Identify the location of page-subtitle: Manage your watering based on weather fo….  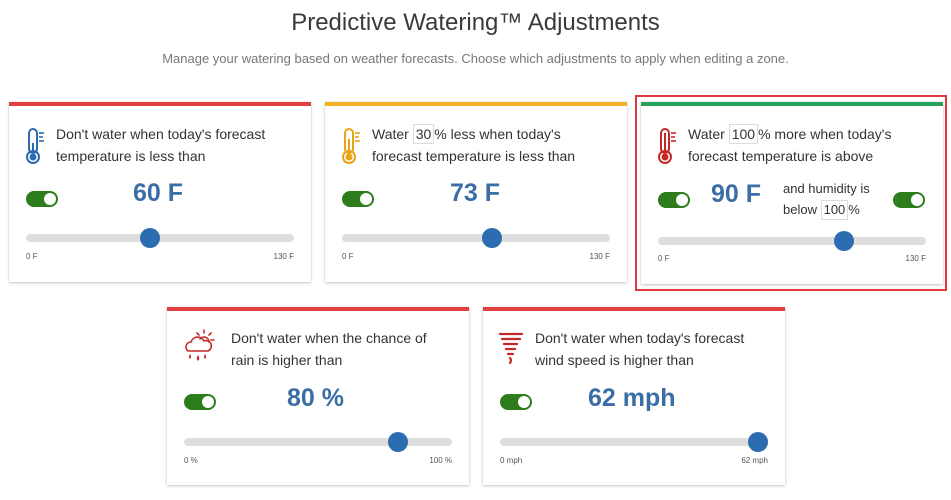
(475, 58).